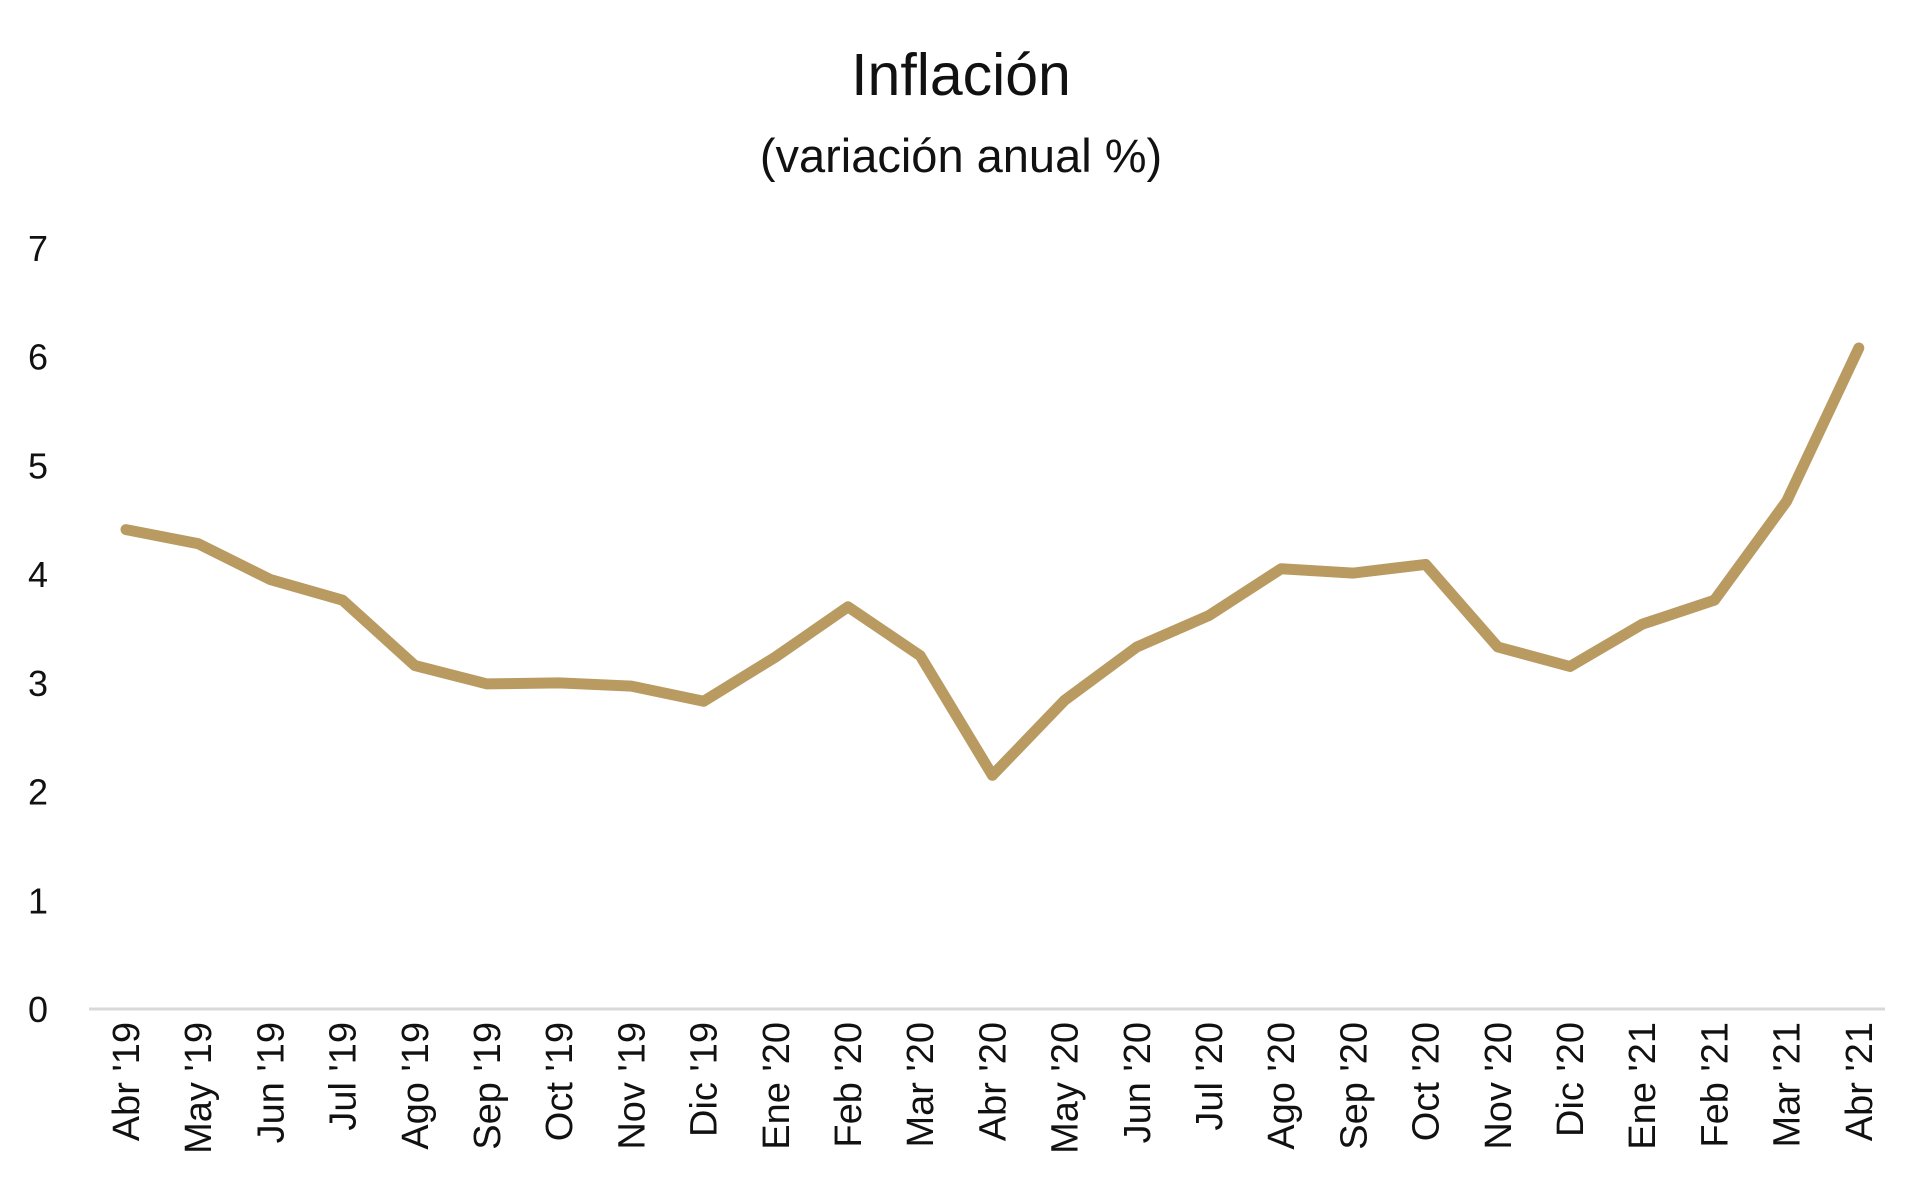 This screenshot has width=1922, height=1200. Describe the element at coordinates (416, 1086) in the screenshot. I see `x-tick-label: Ago '19` at that location.